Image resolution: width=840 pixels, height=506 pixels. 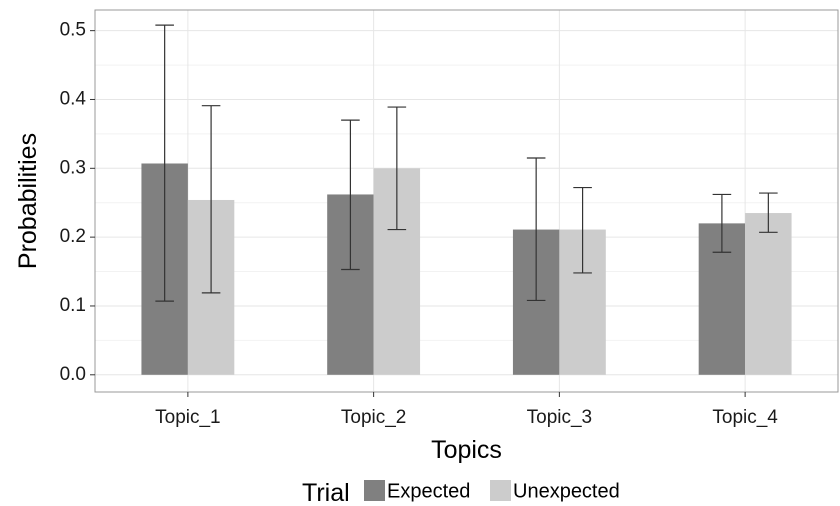 I want to click on x-tick-label: Topic_1, so click(x=188, y=417).